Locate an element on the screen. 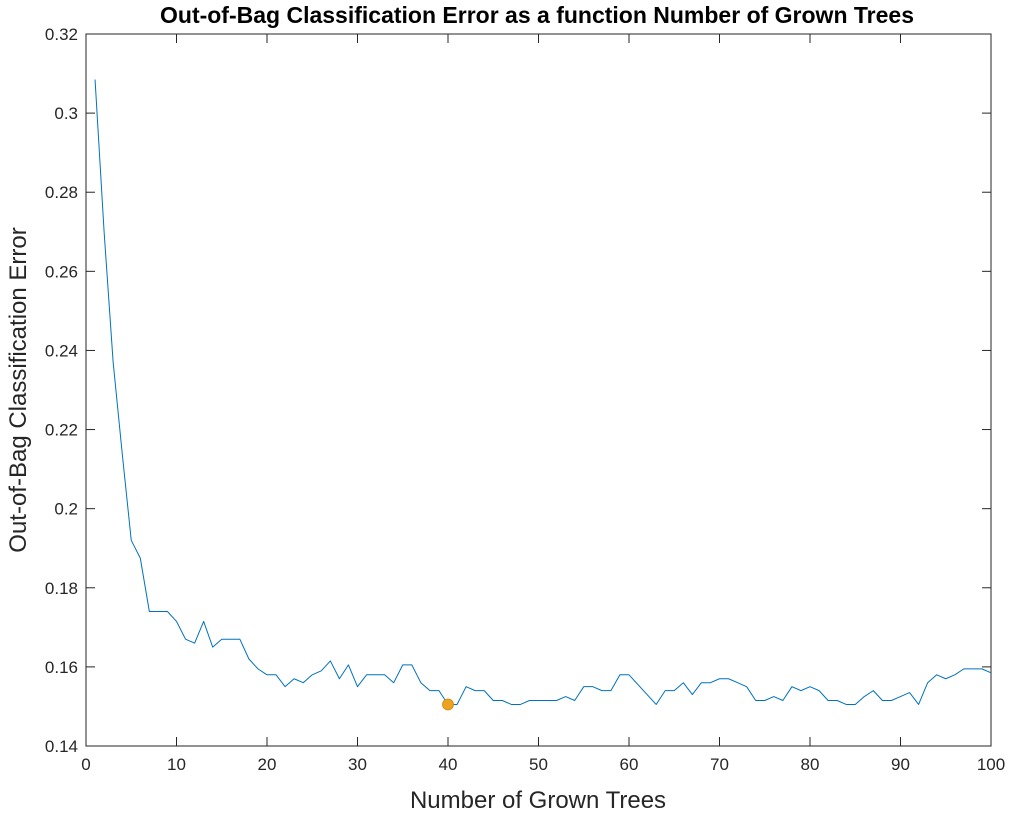  x-tick-label: 40 is located at coordinates (448, 764).